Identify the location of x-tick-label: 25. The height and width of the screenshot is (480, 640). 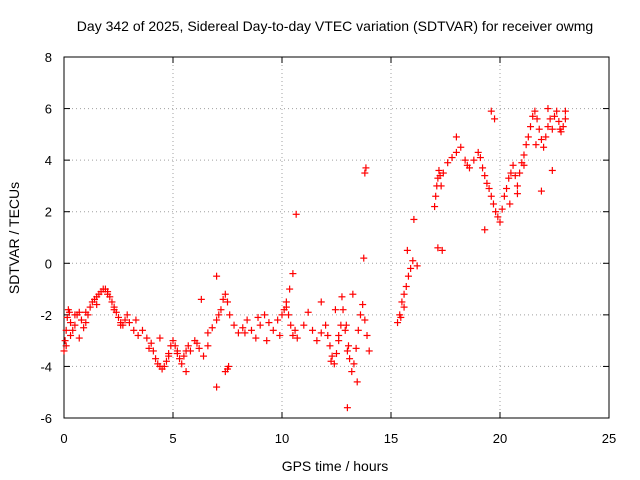
(609, 438).